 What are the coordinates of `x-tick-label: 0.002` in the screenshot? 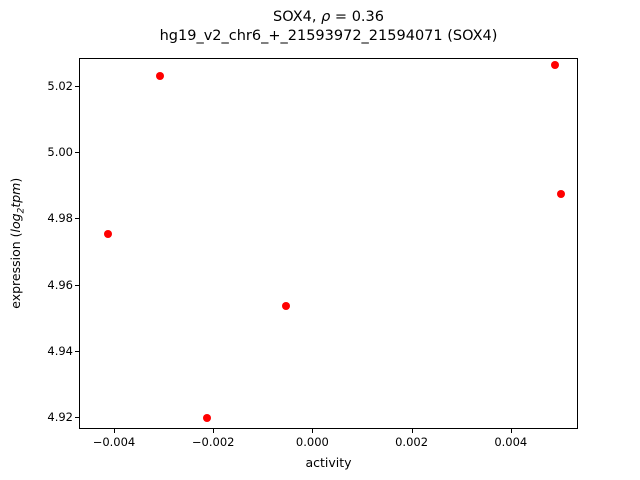 It's located at (412, 442).